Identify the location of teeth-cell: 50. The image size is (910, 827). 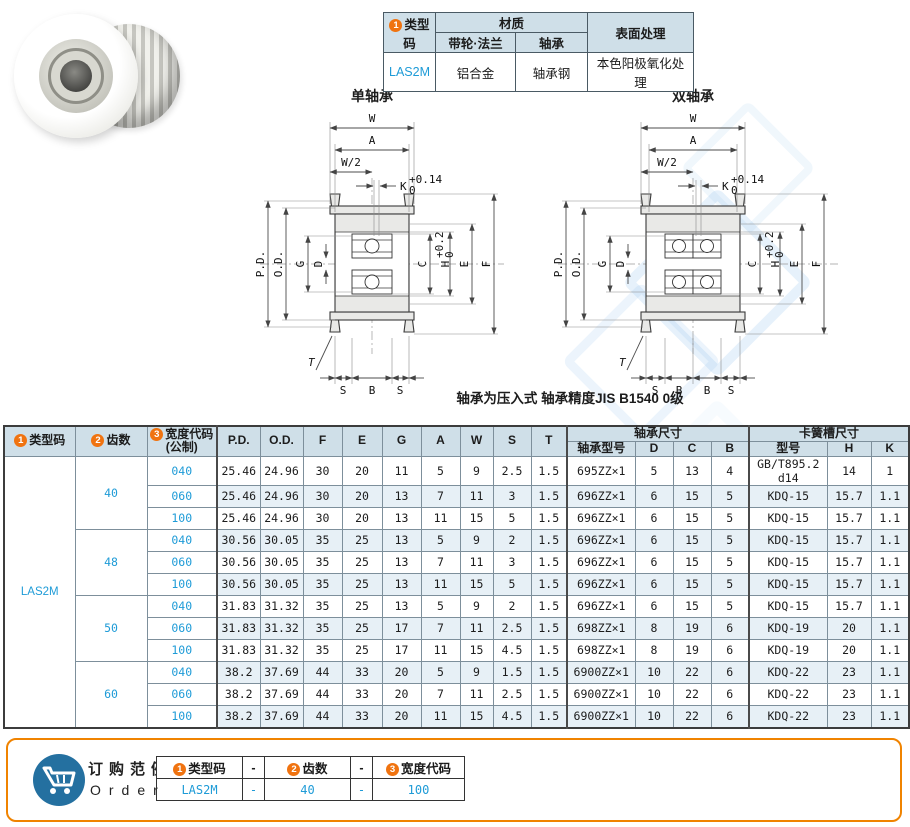
(111, 628).